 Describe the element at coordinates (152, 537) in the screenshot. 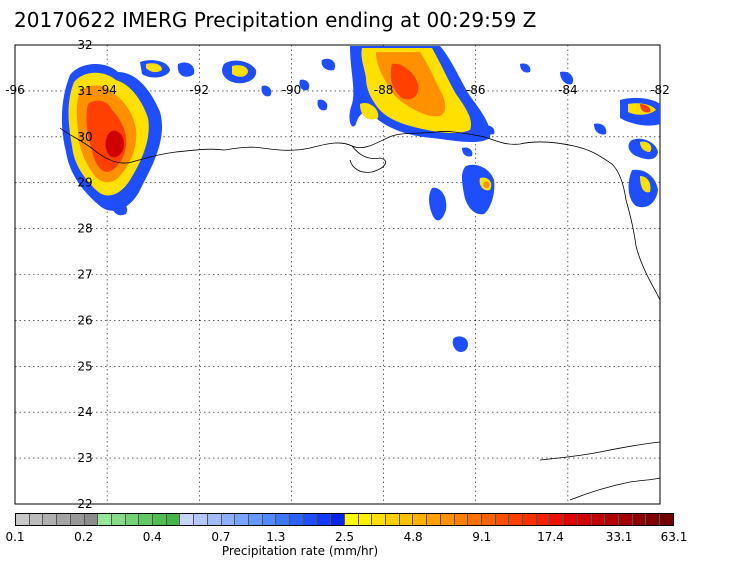

I see `colorbar-tick-label: 0.4` at that location.